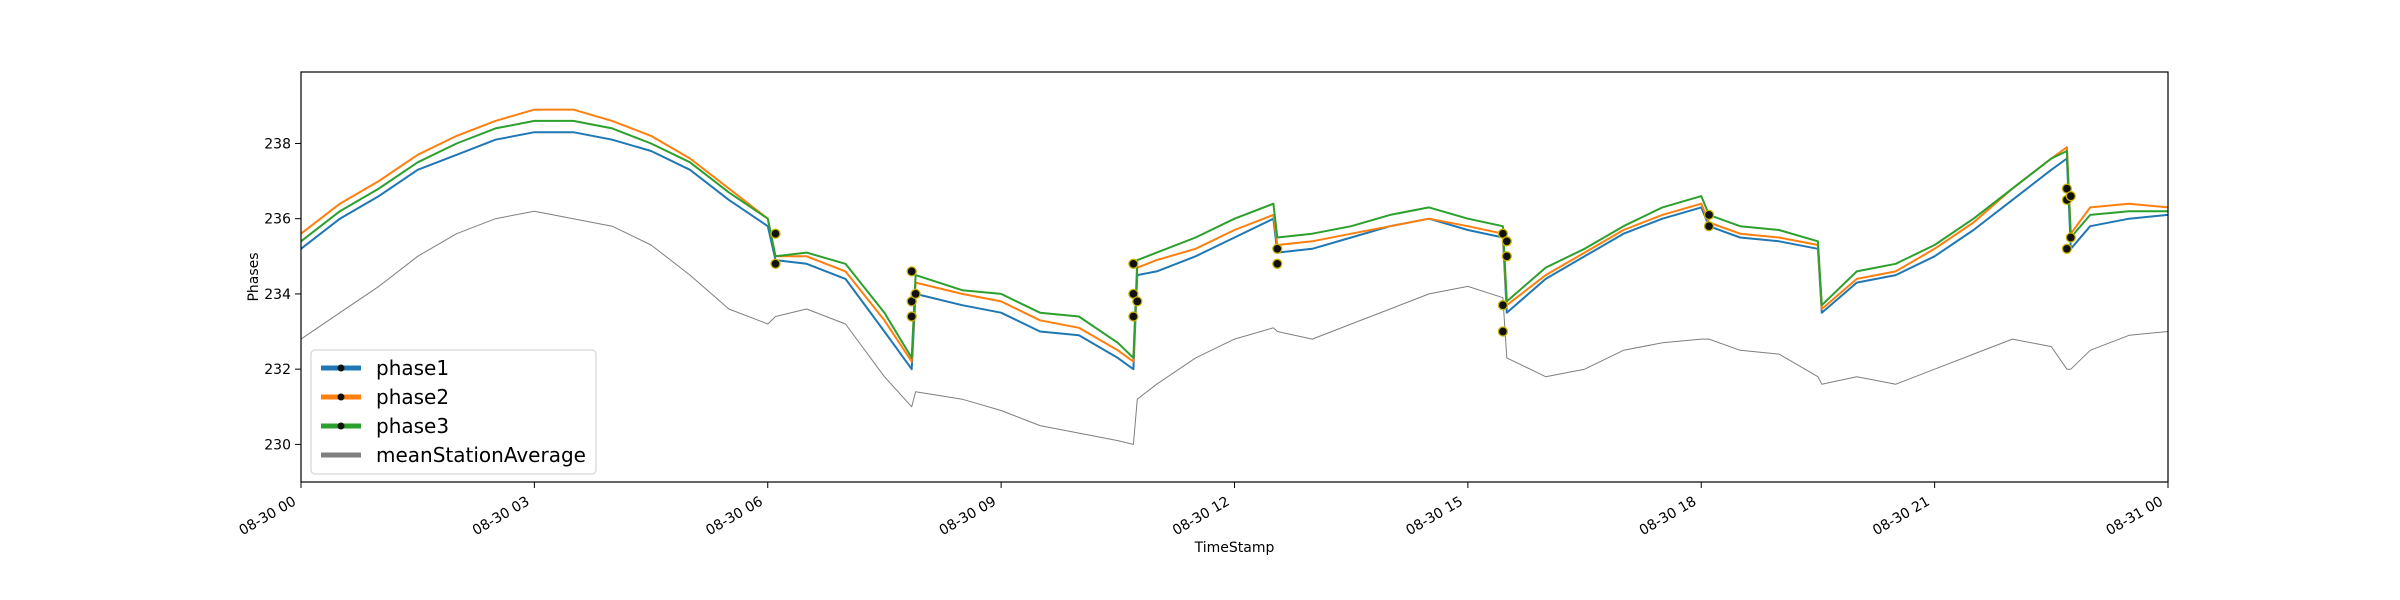 The image size is (2400, 600). What do you see at coordinates (341, 426) in the screenshot?
I see `legend-marker-phase3` at bounding box center [341, 426].